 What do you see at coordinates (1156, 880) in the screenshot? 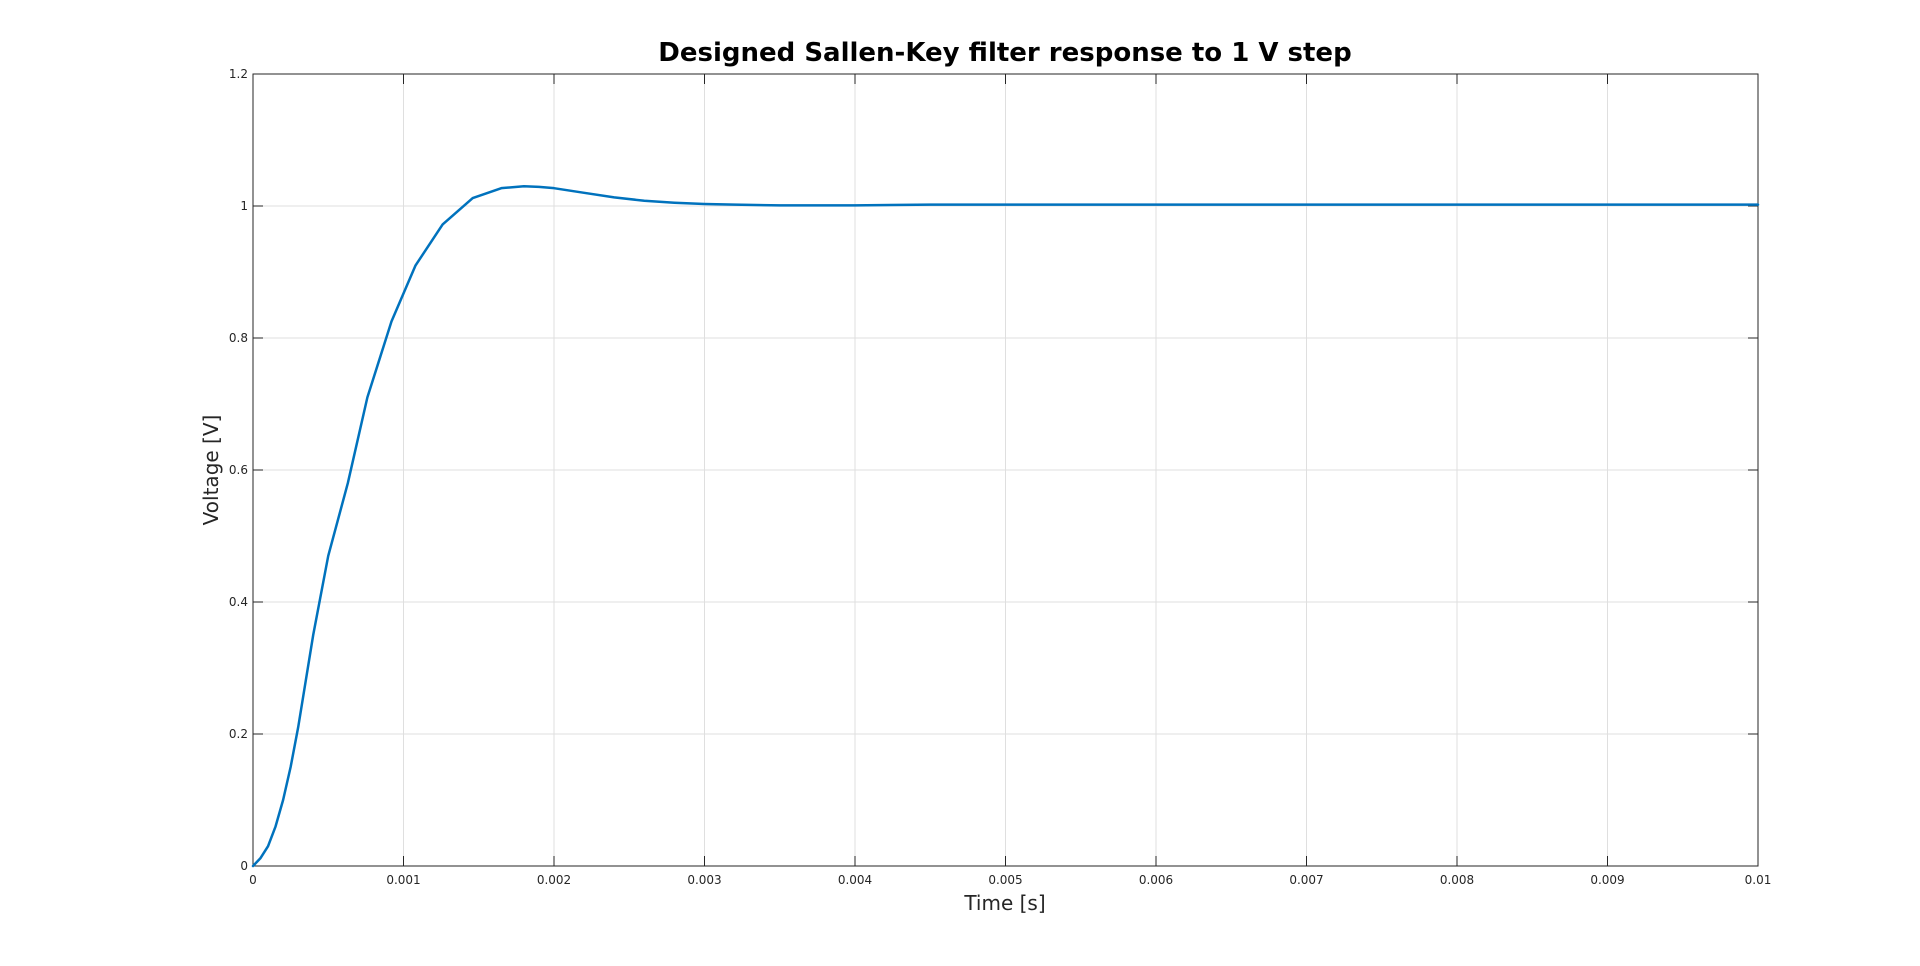
I see `x-tick-label: 0.006` at bounding box center [1156, 880].